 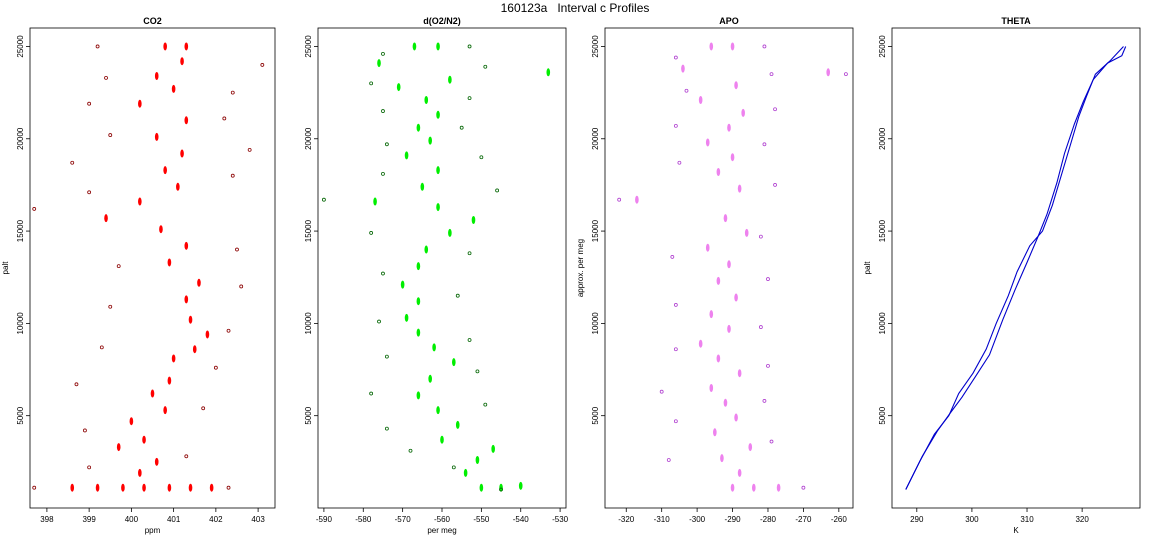 What do you see at coordinates (174, 519) in the screenshot?
I see `x-tick-label: 401` at bounding box center [174, 519].